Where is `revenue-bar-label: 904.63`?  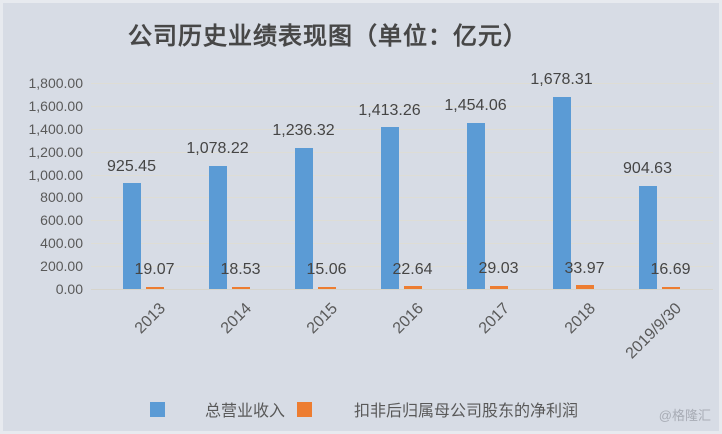
revenue-bar-label: 904.63 is located at coordinates (647, 168).